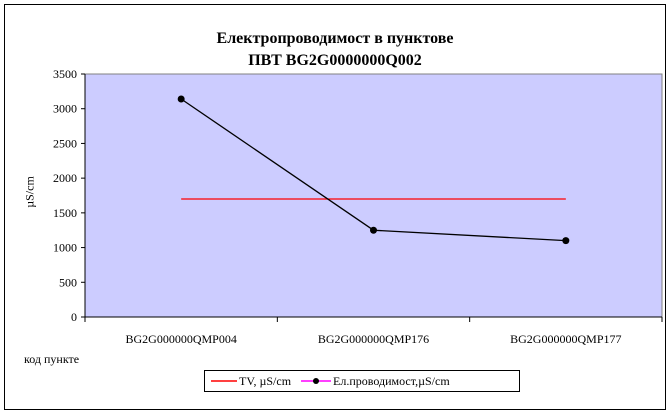 The height and width of the screenshot is (414, 670). What do you see at coordinates (335, 38) in the screenshot?
I see `chart-title-line1: Електропроводимост в пунктове` at bounding box center [335, 38].